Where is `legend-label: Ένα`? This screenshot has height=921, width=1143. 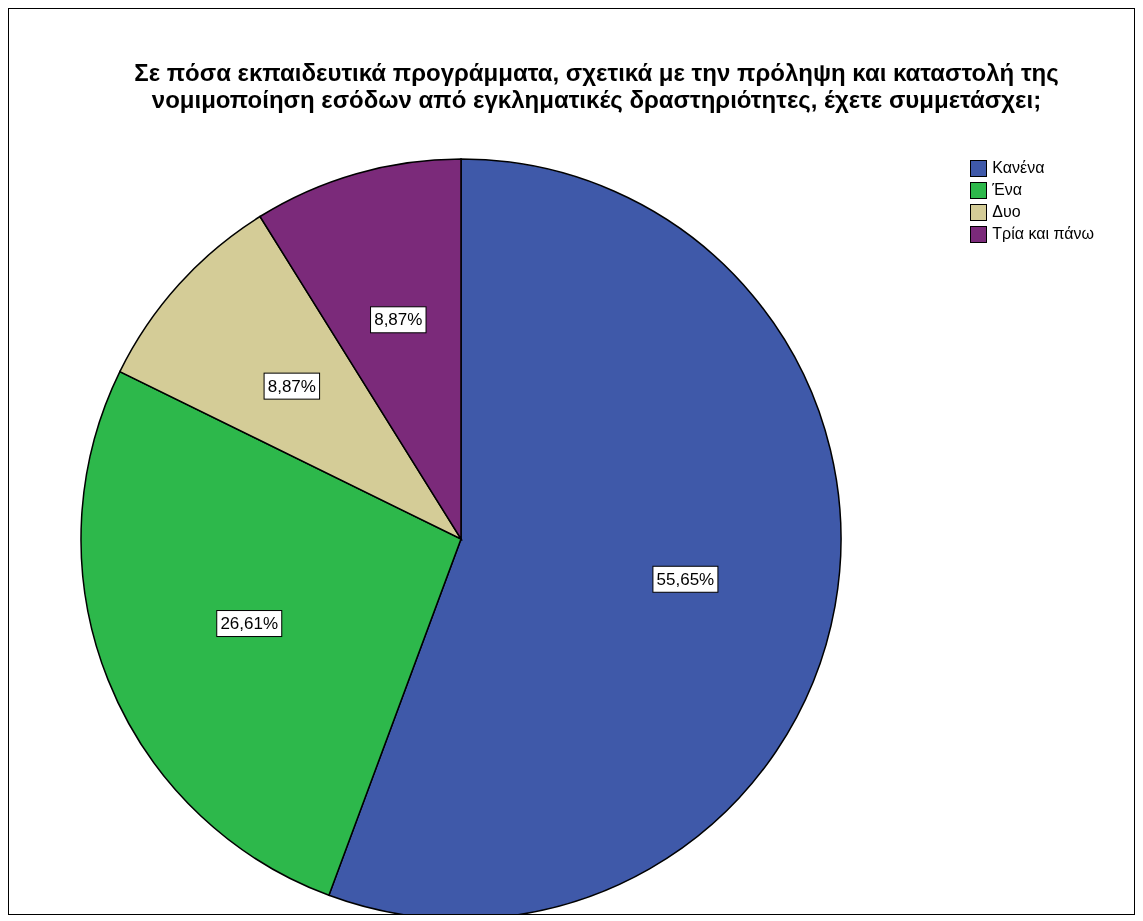 legend-label: Ένα is located at coordinates (1007, 190).